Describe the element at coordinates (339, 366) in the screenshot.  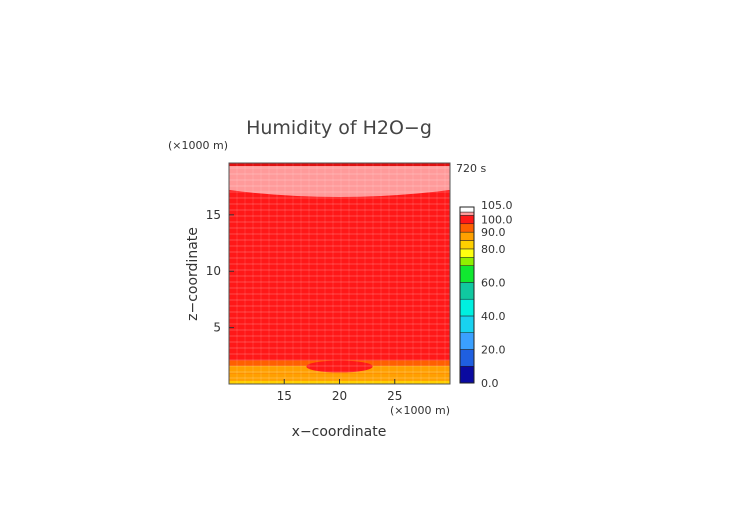
I see `field-lens` at that location.